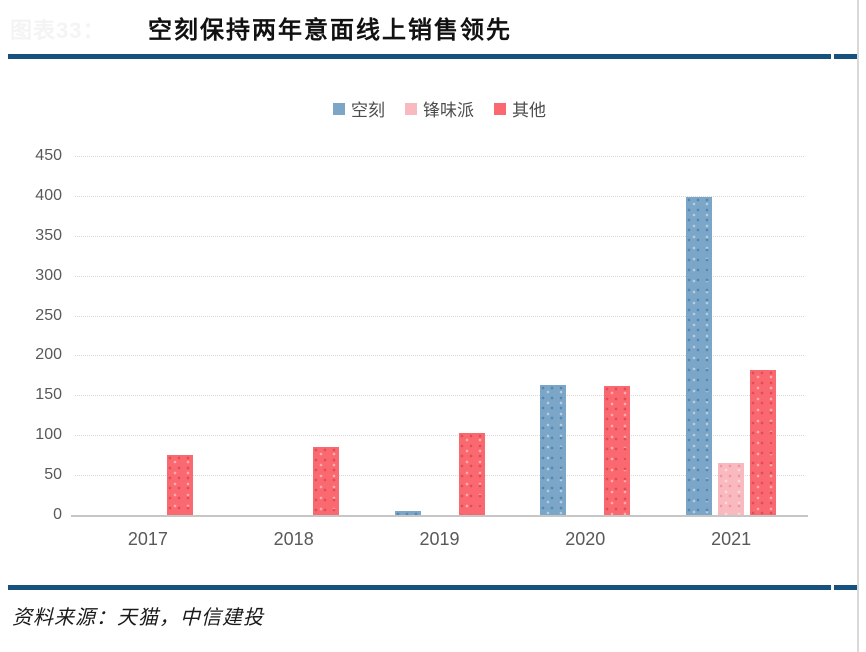  I want to click on legend-item-2: 锋味派, so click(439, 108).